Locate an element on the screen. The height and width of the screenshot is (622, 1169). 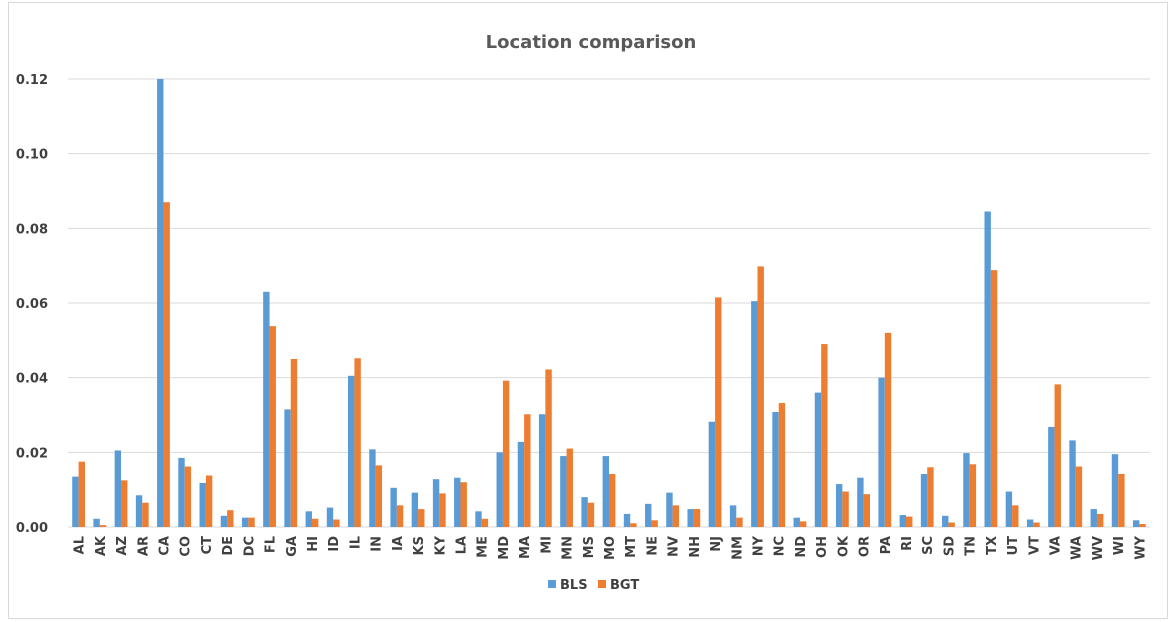
bar-bls-in is located at coordinates (372, 488).